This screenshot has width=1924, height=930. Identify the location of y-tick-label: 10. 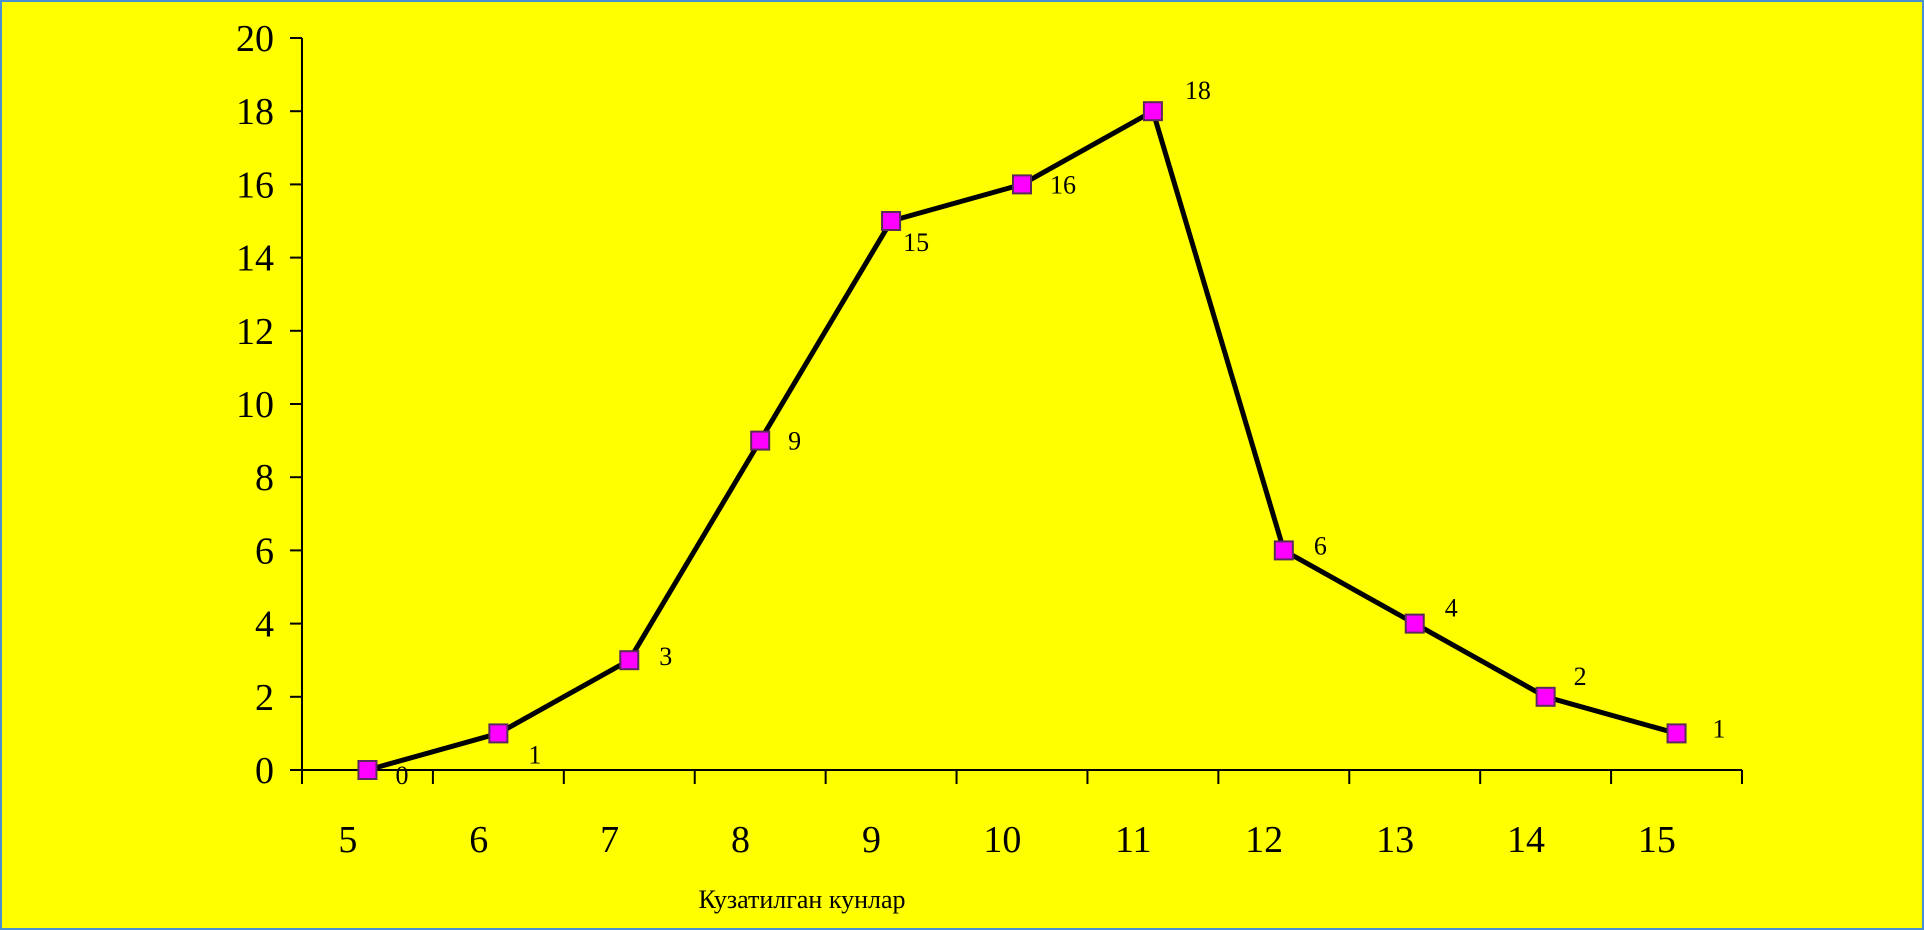
(255, 405).